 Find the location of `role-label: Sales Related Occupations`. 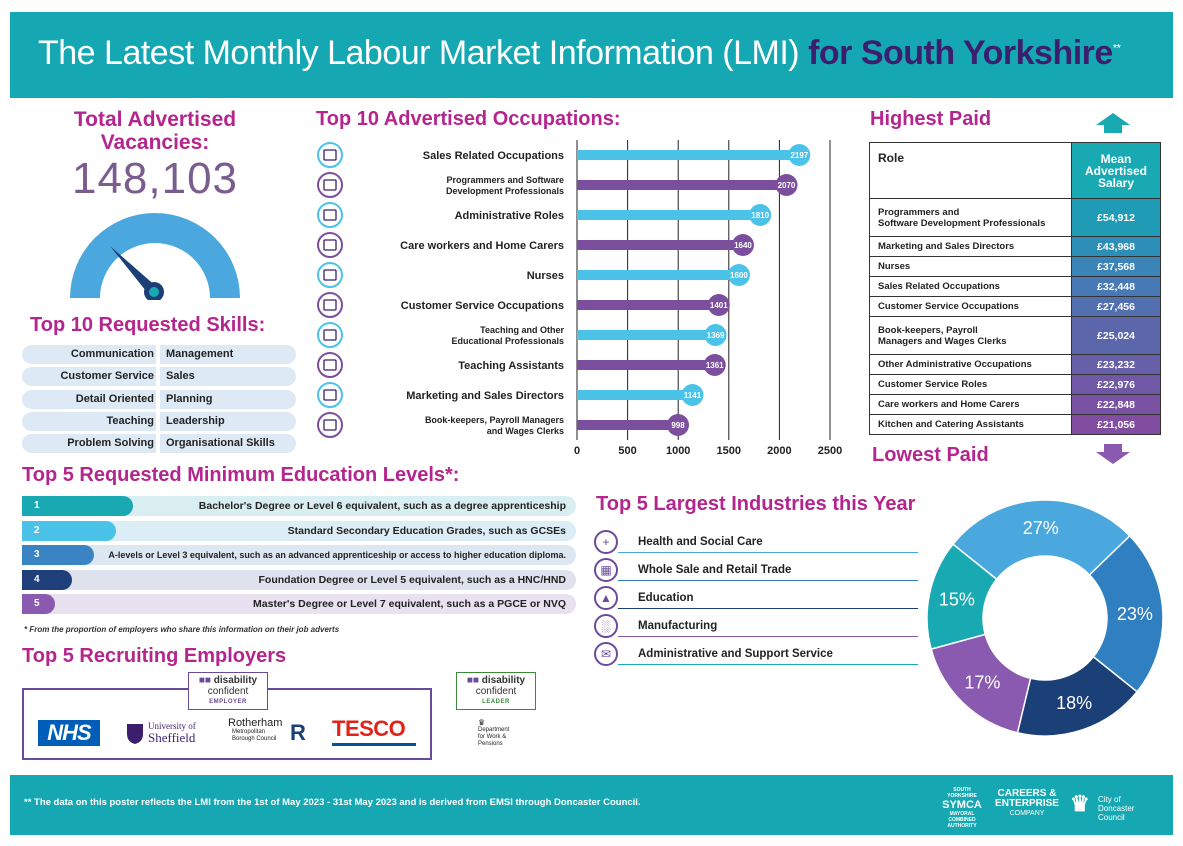

role-label: Sales Related Occupations is located at coordinates (939, 286).